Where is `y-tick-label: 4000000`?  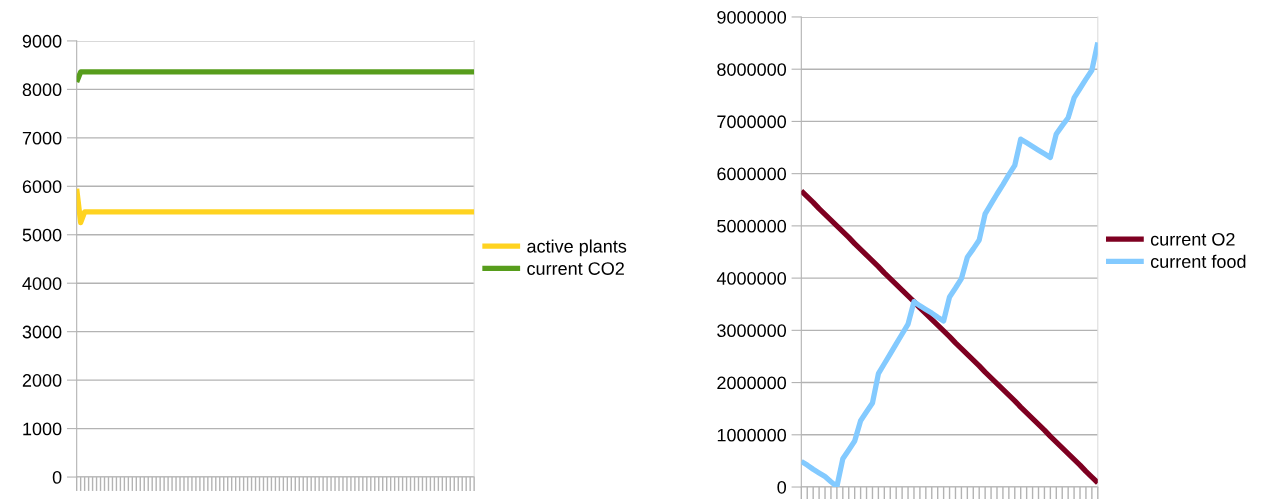 y-tick-label: 4000000 is located at coordinates (751, 278).